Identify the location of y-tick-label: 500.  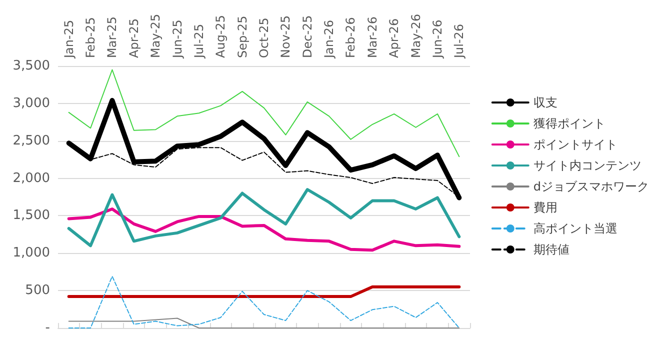
(37, 290).